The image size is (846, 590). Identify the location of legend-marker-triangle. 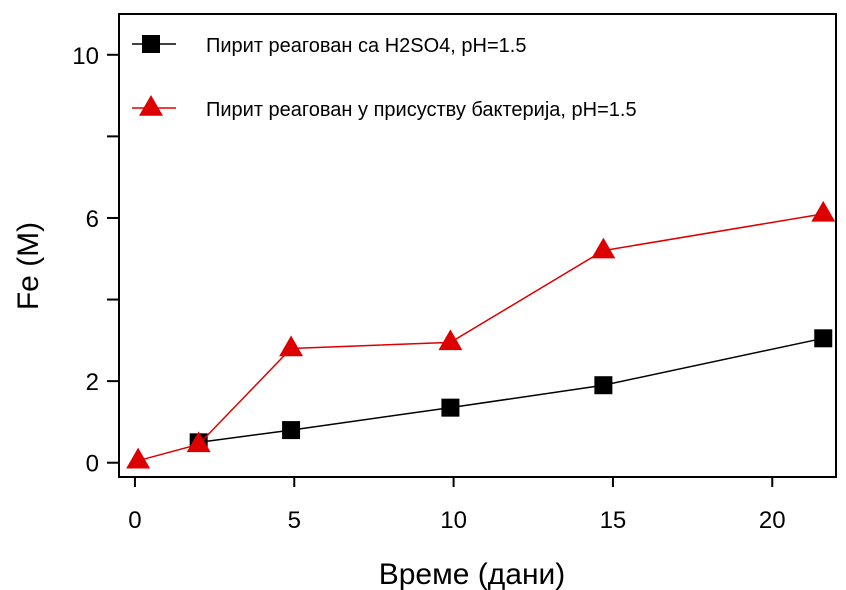
(151, 105).